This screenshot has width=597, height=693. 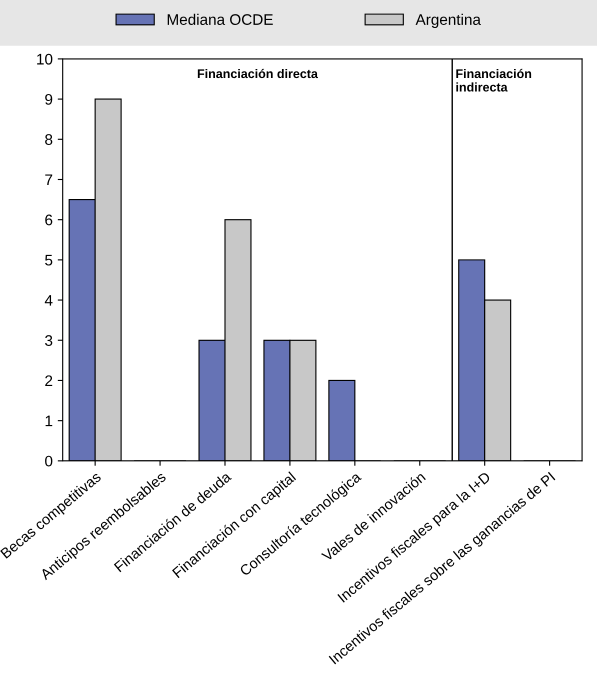 What do you see at coordinates (48, 300) in the screenshot?
I see `y-tick-label: 4` at bounding box center [48, 300].